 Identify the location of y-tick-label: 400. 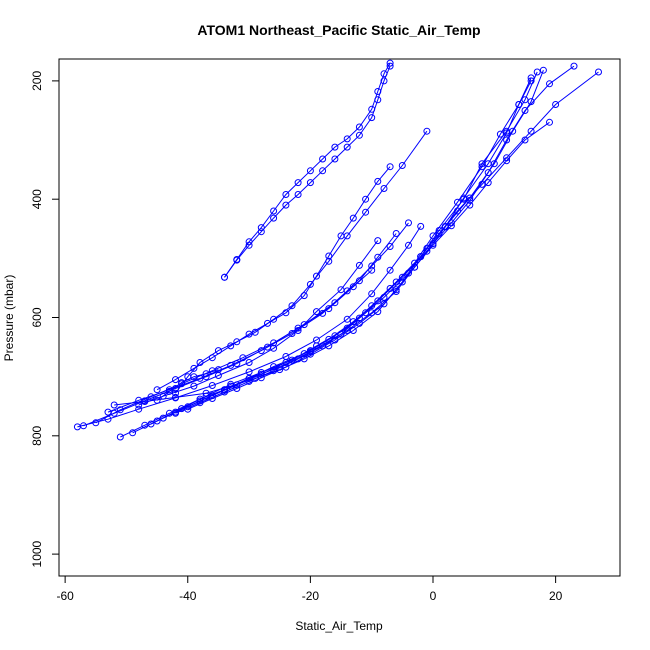
(37, 199).